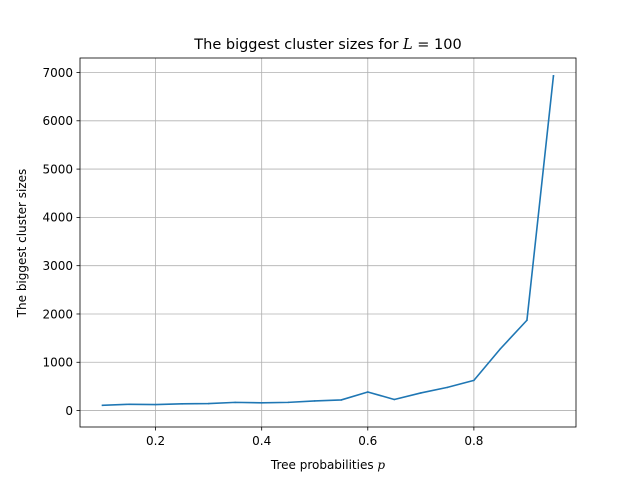 The height and width of the screenshot is (484, 640). What do you see at coordinates (69, 411) in the screenshot?
I see `y-tick-label: 0` at bounding box center [69, 411].